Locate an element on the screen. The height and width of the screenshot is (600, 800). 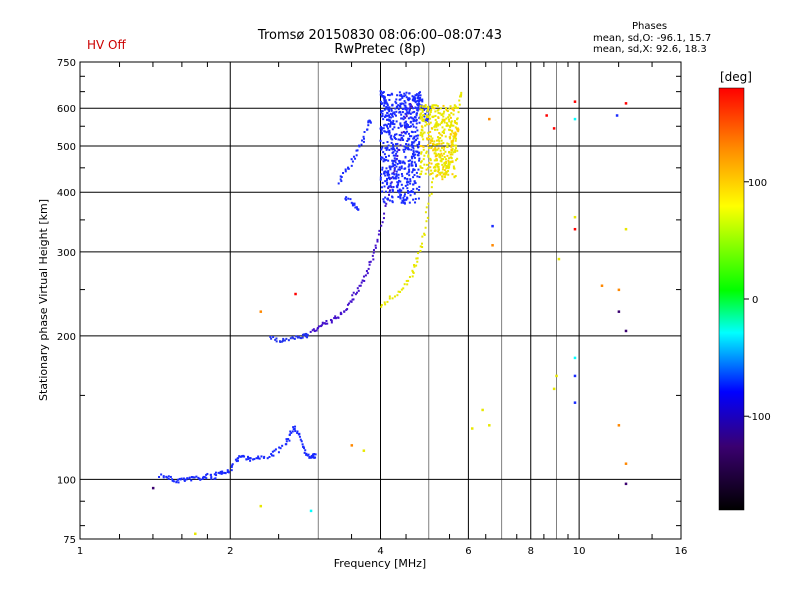
phases-heading: Phases is located at coordinates (650, 26).